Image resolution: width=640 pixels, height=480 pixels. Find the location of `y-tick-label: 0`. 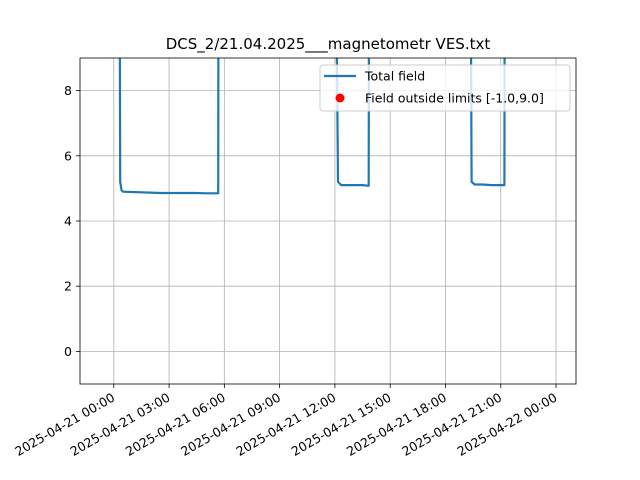

y-tick-label: 0 is located at coordinates (68, 351).